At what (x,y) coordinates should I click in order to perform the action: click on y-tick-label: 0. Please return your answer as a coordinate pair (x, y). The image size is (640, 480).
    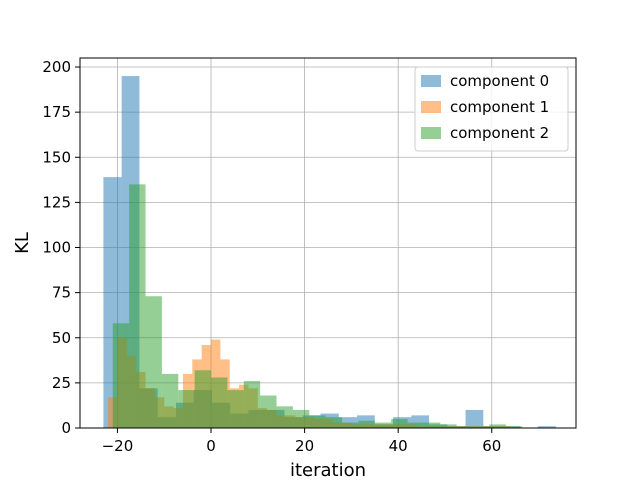
    Looking at the image, I should click on (66, 428).